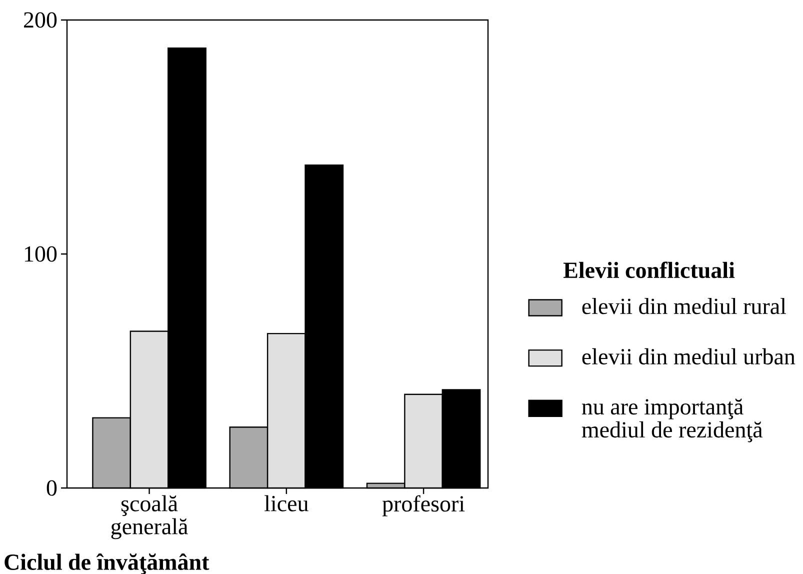 The height and width of the screenshot is (574, 803). What do you see at coordinates (107, 564) in the screenshot?
I see `x-axis-title: Ciclul de învăţământ` at bounding box center [107, 564].